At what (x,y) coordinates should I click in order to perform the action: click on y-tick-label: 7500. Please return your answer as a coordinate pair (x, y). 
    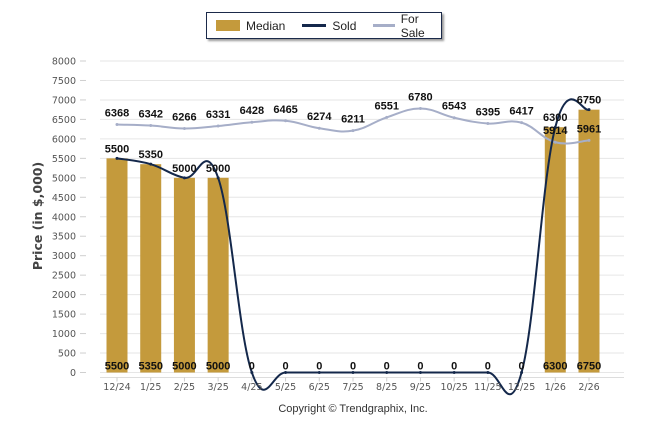
    Looking at the image, I should click on (64, 81).